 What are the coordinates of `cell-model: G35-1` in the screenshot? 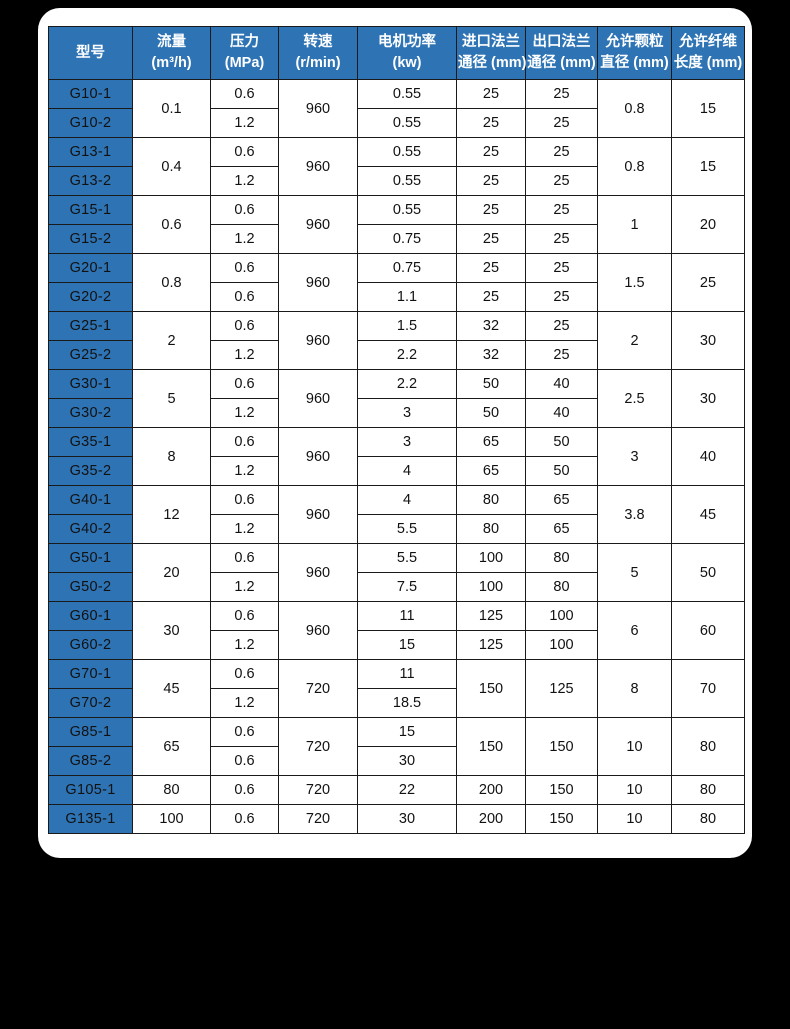 It's located at (90, 442).